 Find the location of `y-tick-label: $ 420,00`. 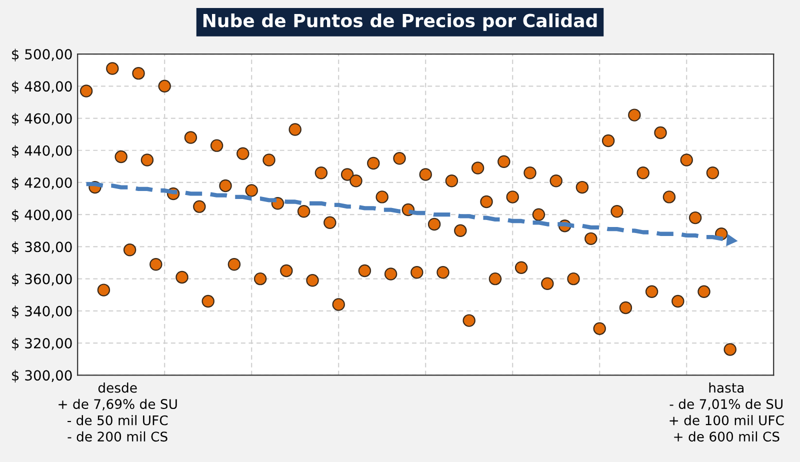

y-tick-label: $ 420,00 is located at coordinates (42, 183).